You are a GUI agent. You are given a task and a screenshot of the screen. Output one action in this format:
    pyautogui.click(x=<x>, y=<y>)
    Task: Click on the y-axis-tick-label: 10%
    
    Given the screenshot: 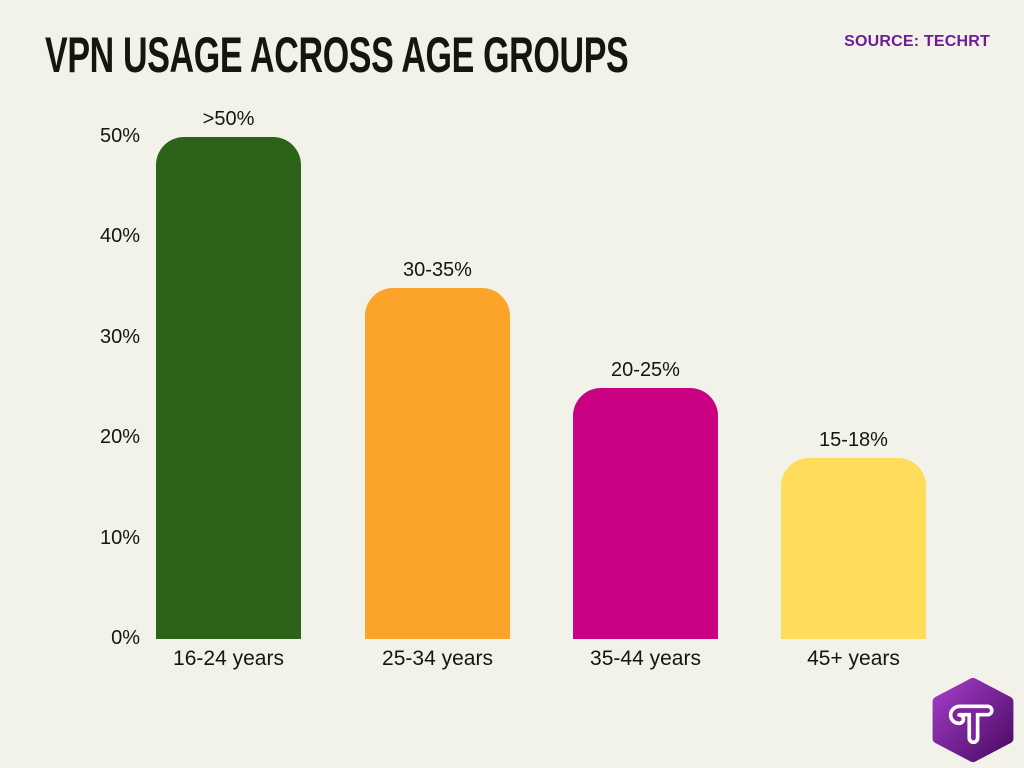 What is the action you would take?
    pyautogui.click(x=119, y=537)
    